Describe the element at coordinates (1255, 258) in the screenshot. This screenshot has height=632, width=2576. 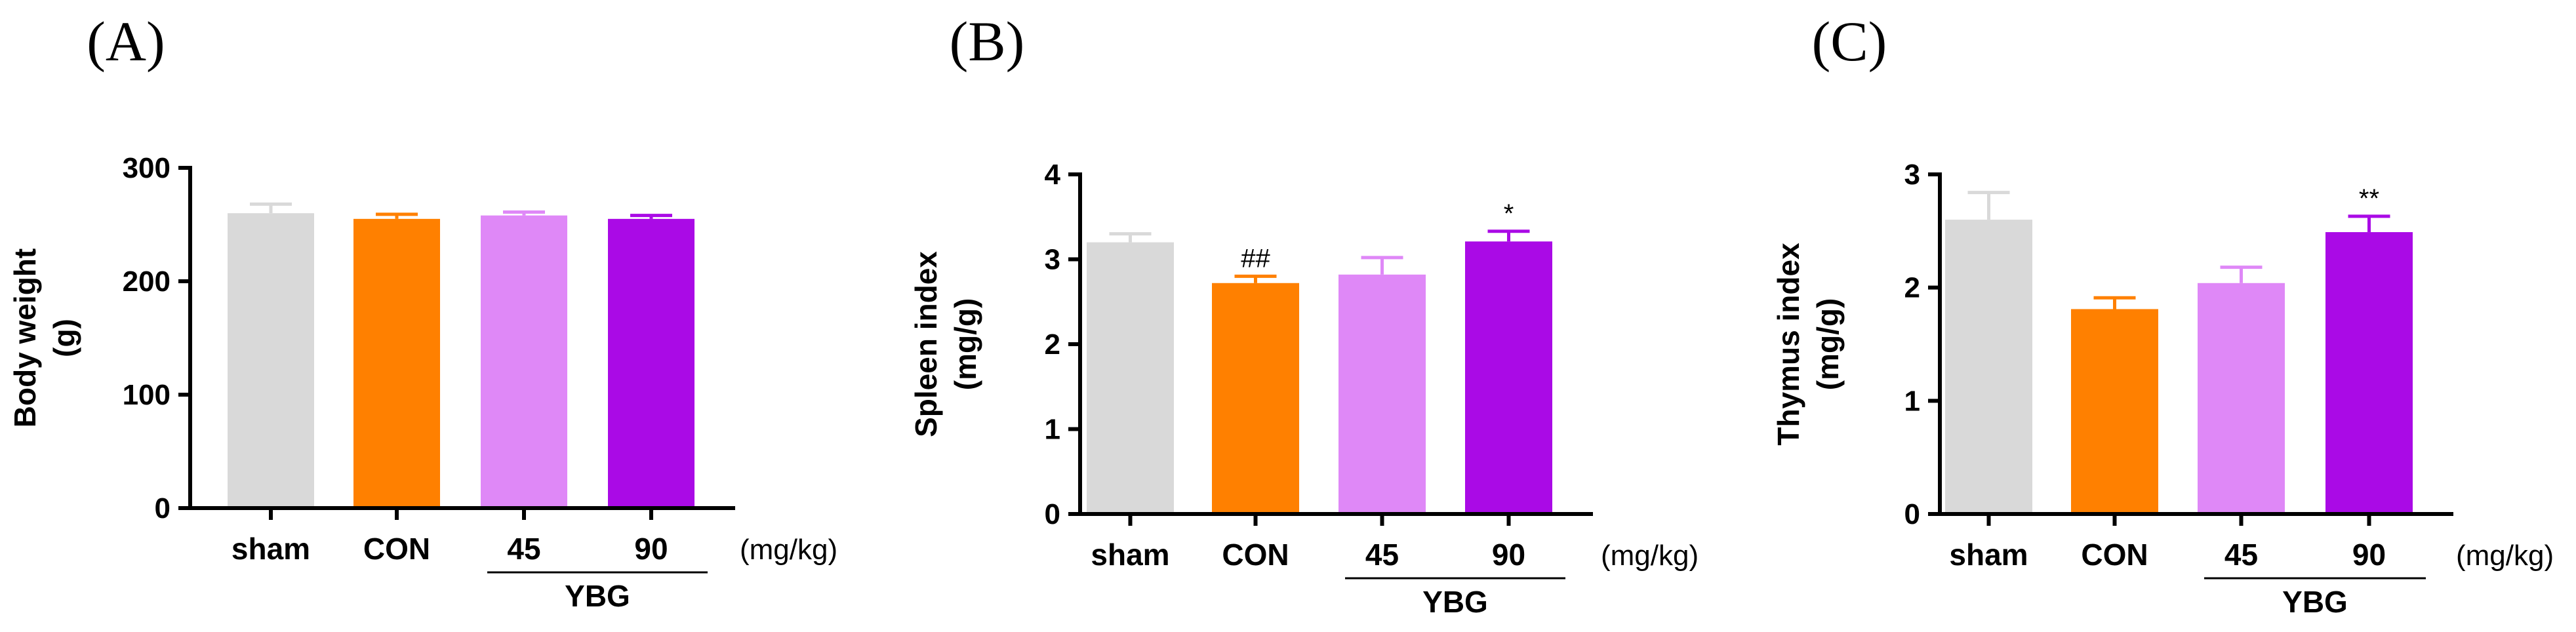
I see `significance-marker: ##` at that location.